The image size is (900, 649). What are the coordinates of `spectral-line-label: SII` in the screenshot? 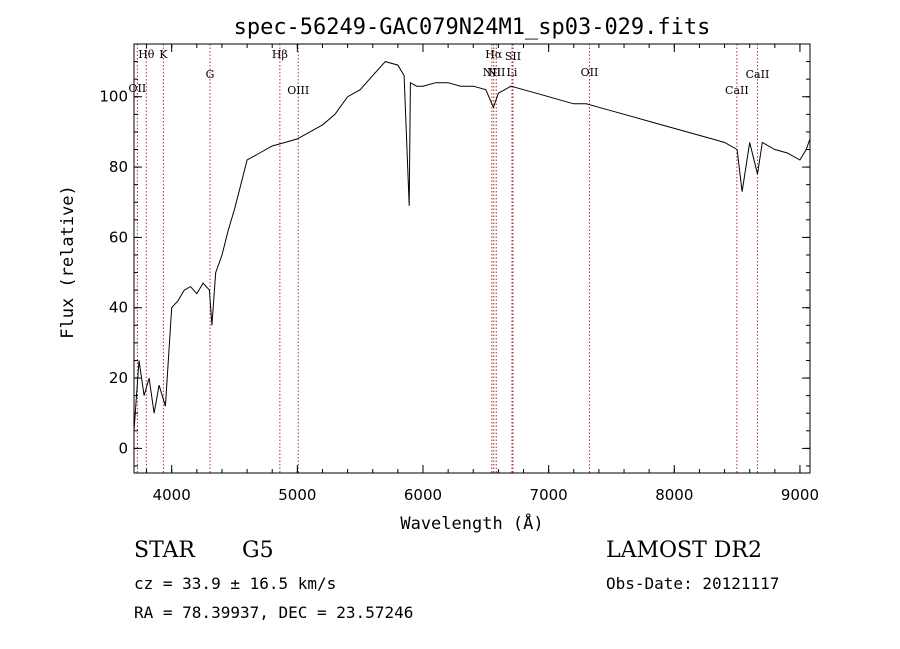 It's located at (513, 56).